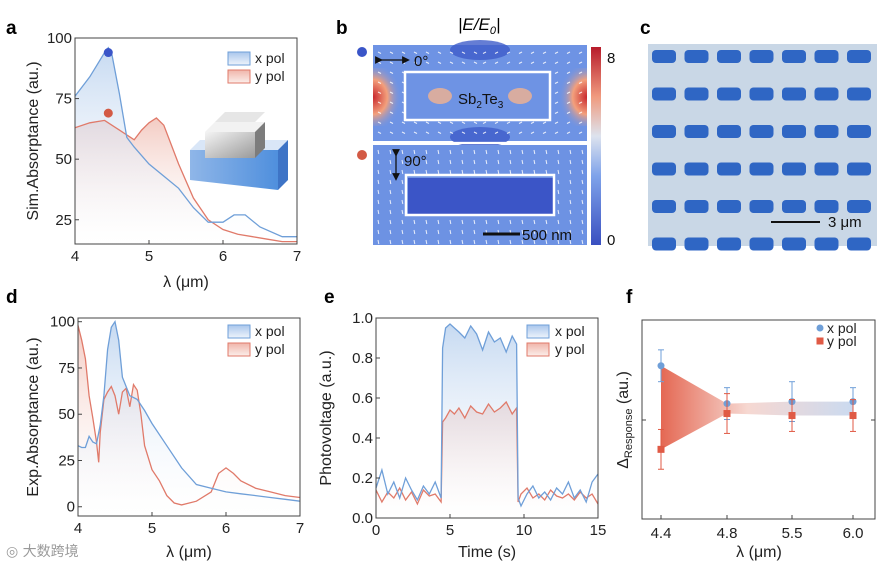 This screenshot has width=883, height=569. Describe the element at coordinates (820, 341) in the screenshot. I see `legend-marker-y-pol` at that location.